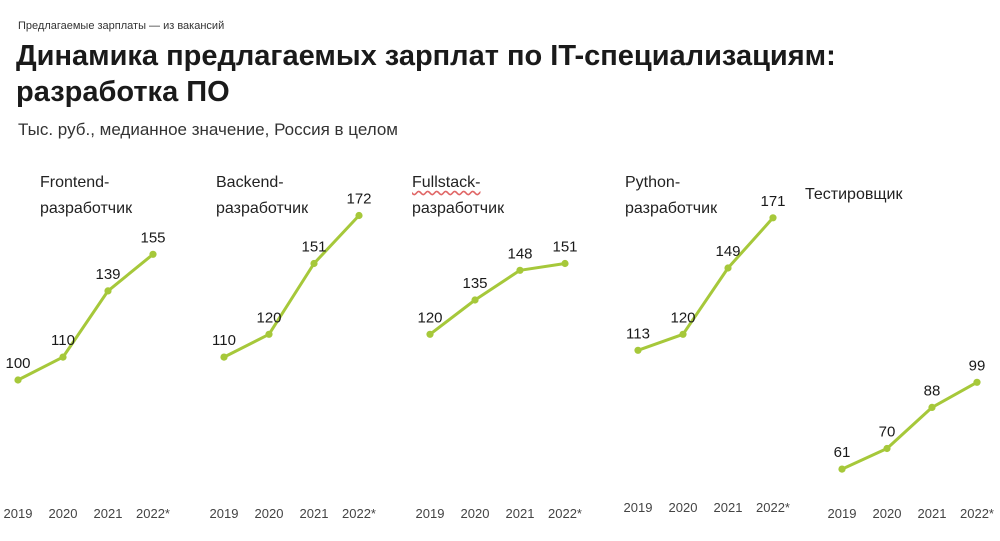 Image resolution: width=1000 pixels, height=541 pixels. Describe the element at coordinates (564, 247) in the screenshot. I see `data-label-fullstack-3: 151` at that location.